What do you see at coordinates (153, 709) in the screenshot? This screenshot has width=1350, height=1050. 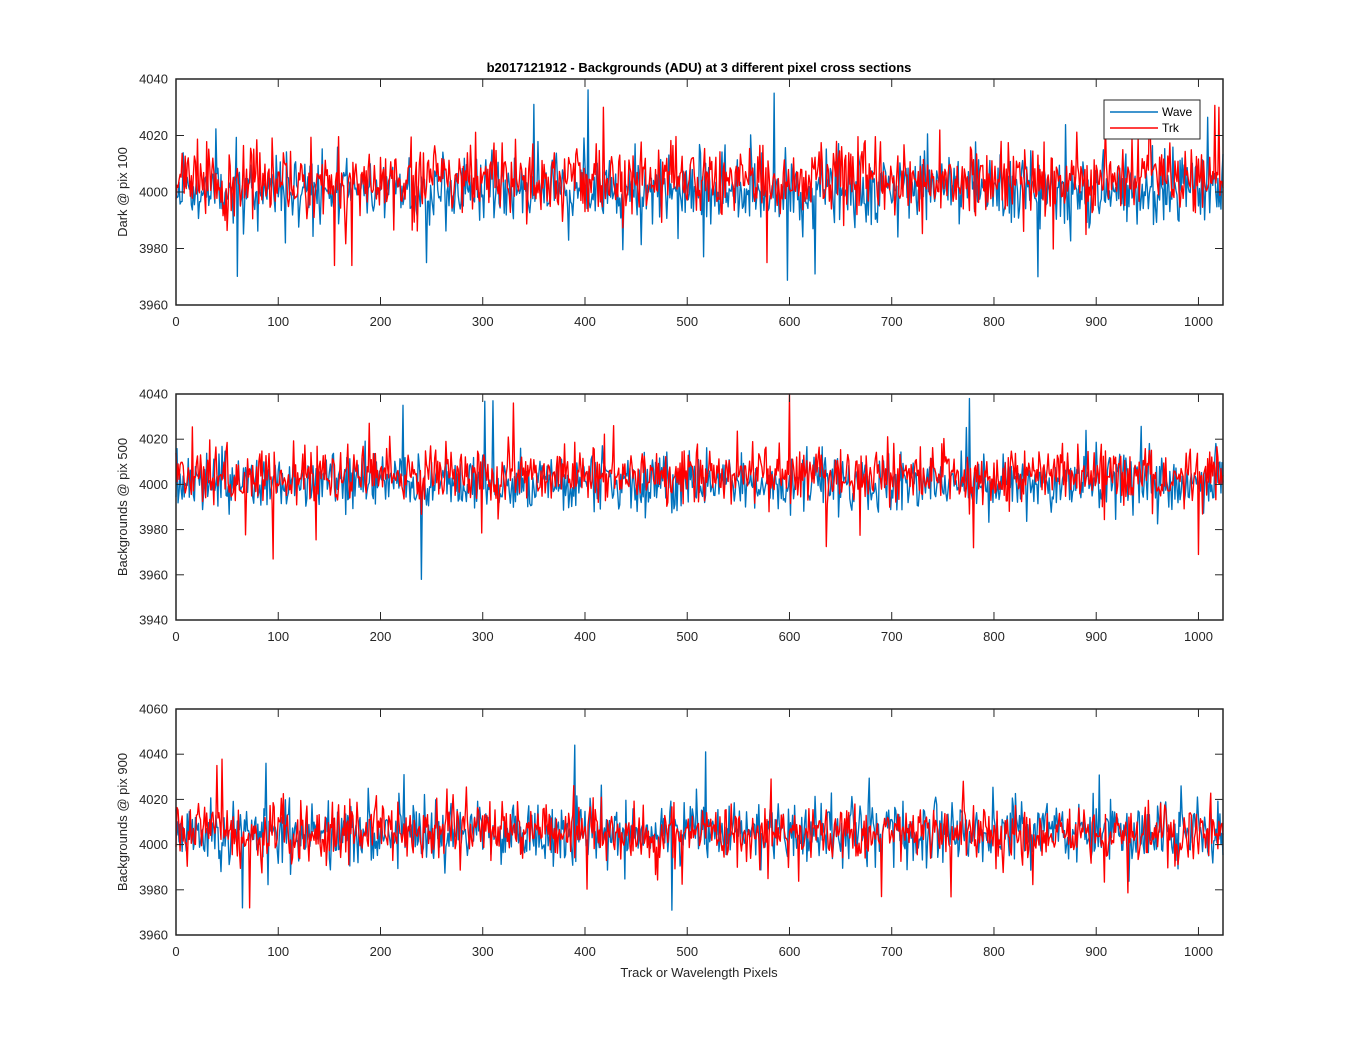 I see `y-tick-label: 4060` at bounding box center [153, 709].